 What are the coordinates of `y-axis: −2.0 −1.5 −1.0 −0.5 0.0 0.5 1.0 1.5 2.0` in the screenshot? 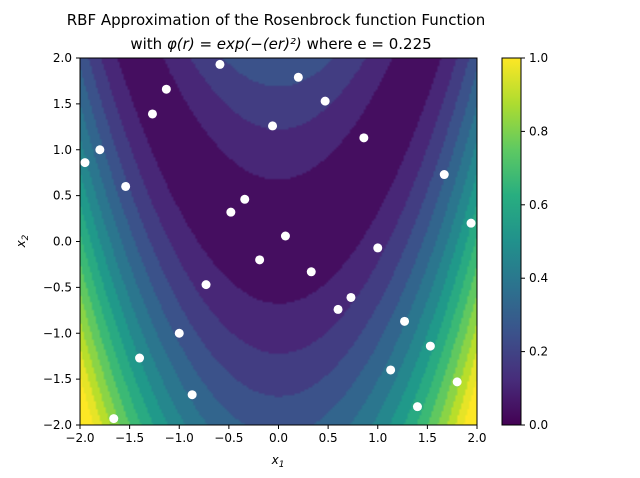 It's located at (61, 241).